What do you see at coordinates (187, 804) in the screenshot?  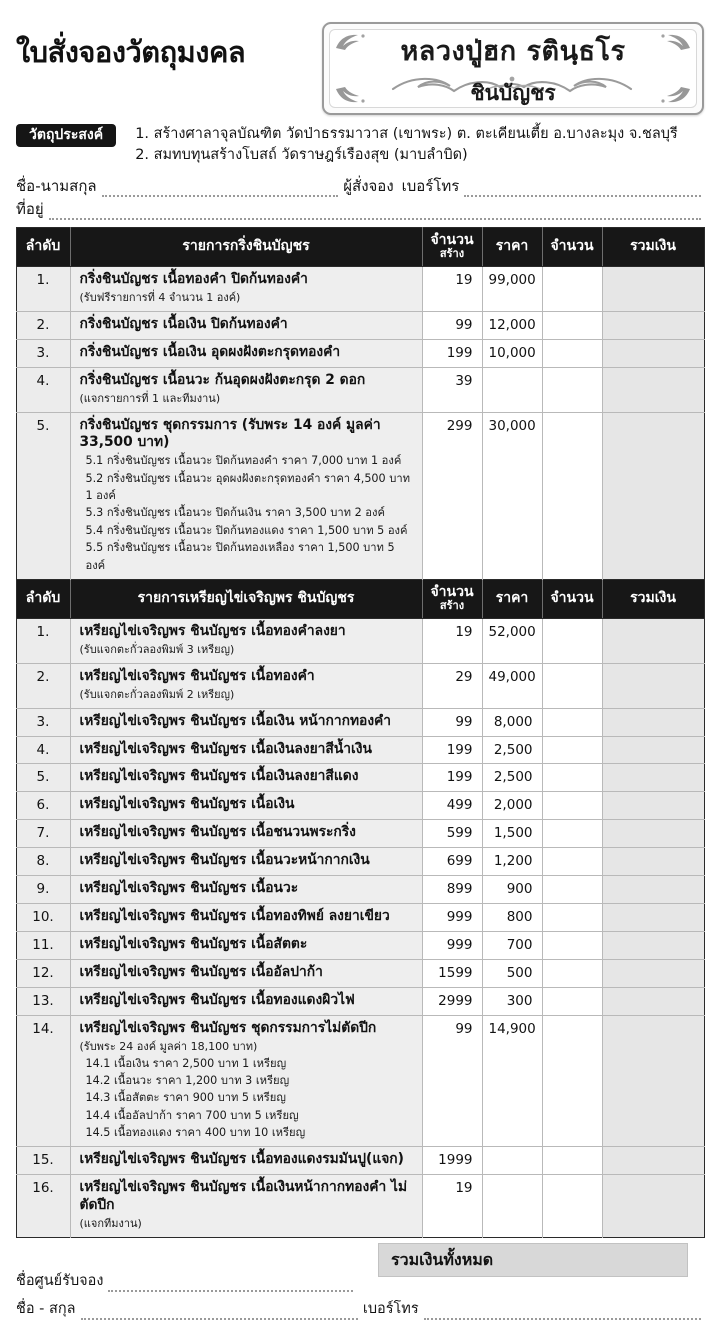 I see `item-title: เหรียญไข่เจริญพร ชินบัญชร เนื้อเงิน` at bounding box center [187, 804].